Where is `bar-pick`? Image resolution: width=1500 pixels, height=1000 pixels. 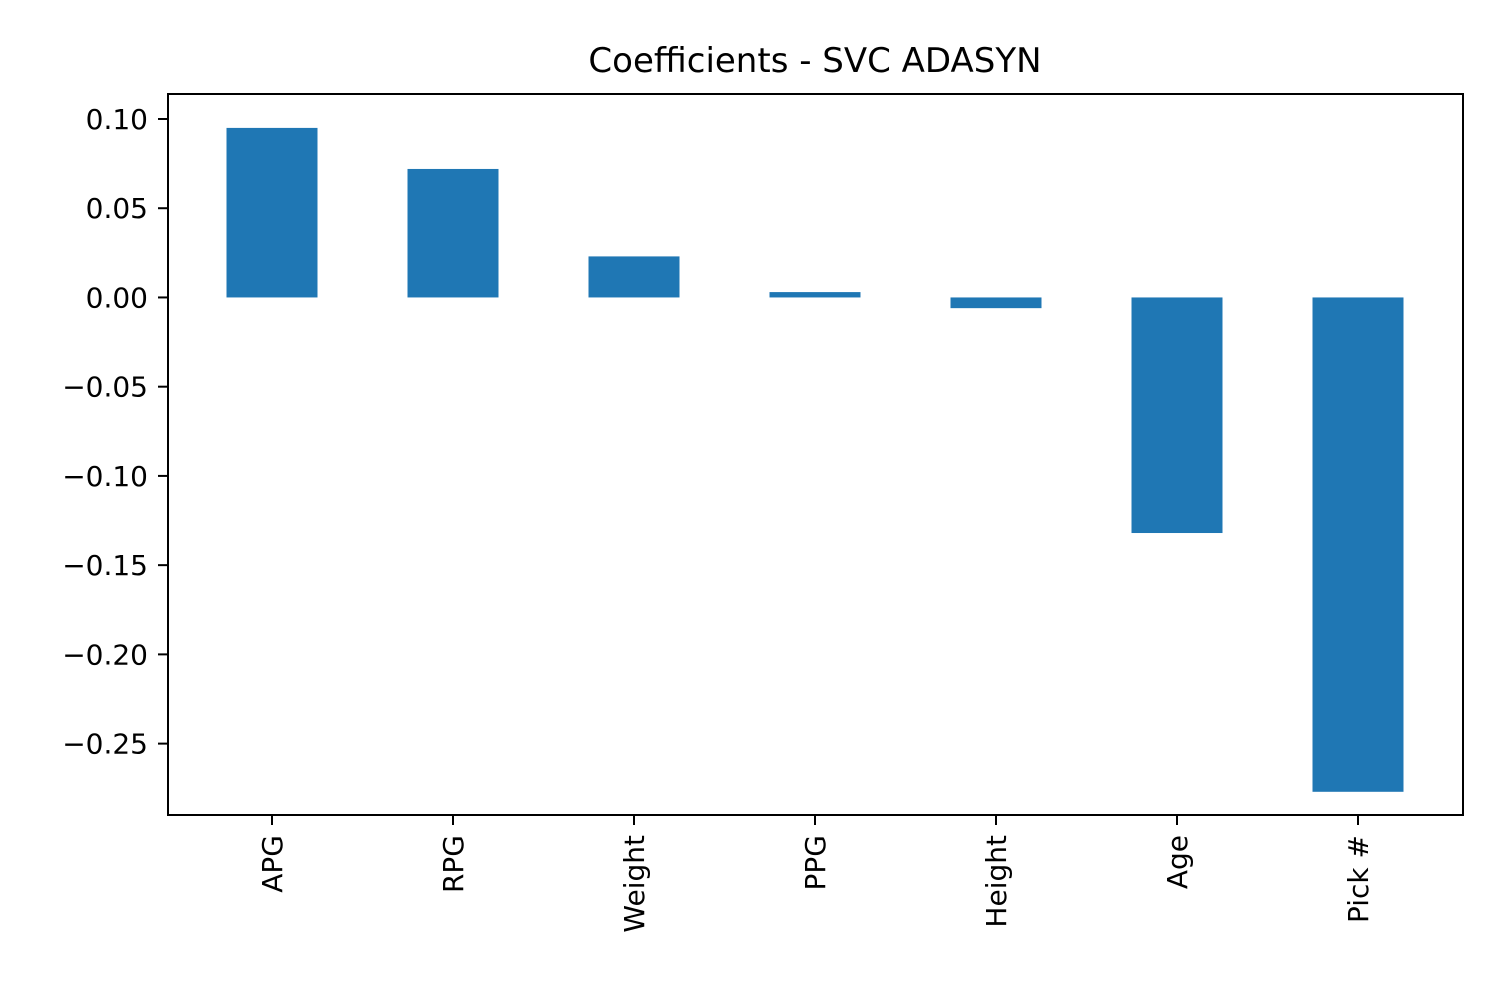
bar-pick is located at coordinates (1358, 544).